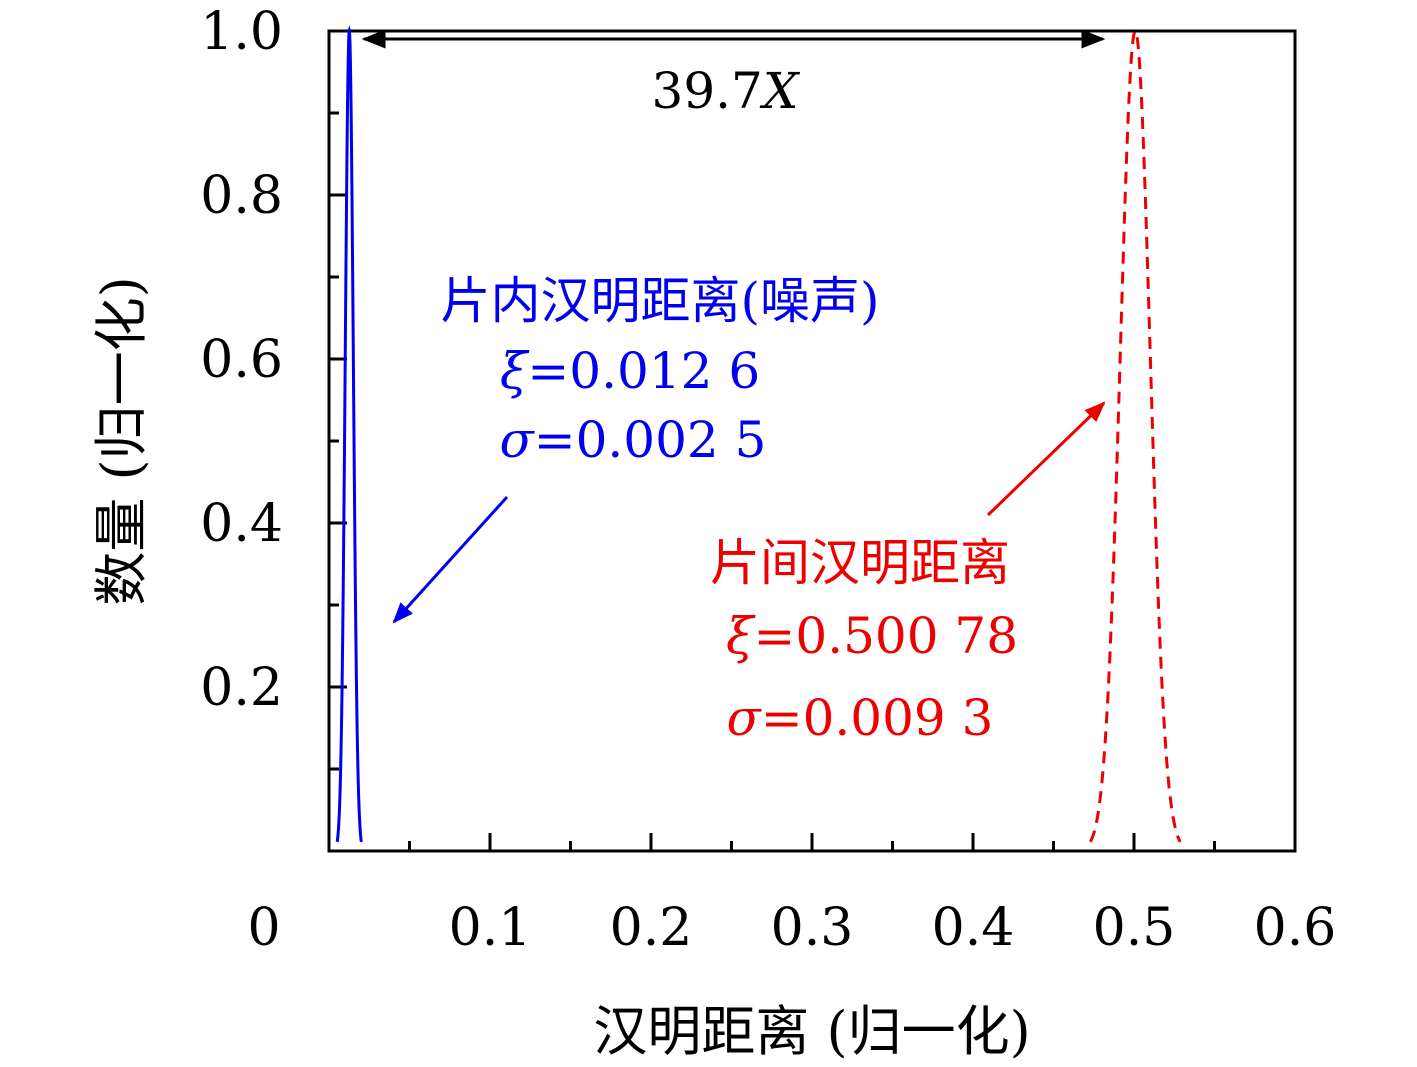 This screenshot has height=1067, width=1417. What do you see at coordinates (651, 928) in the screenshot?
I see `x-tick-label: 0.2` at bounding box center [651, 928].